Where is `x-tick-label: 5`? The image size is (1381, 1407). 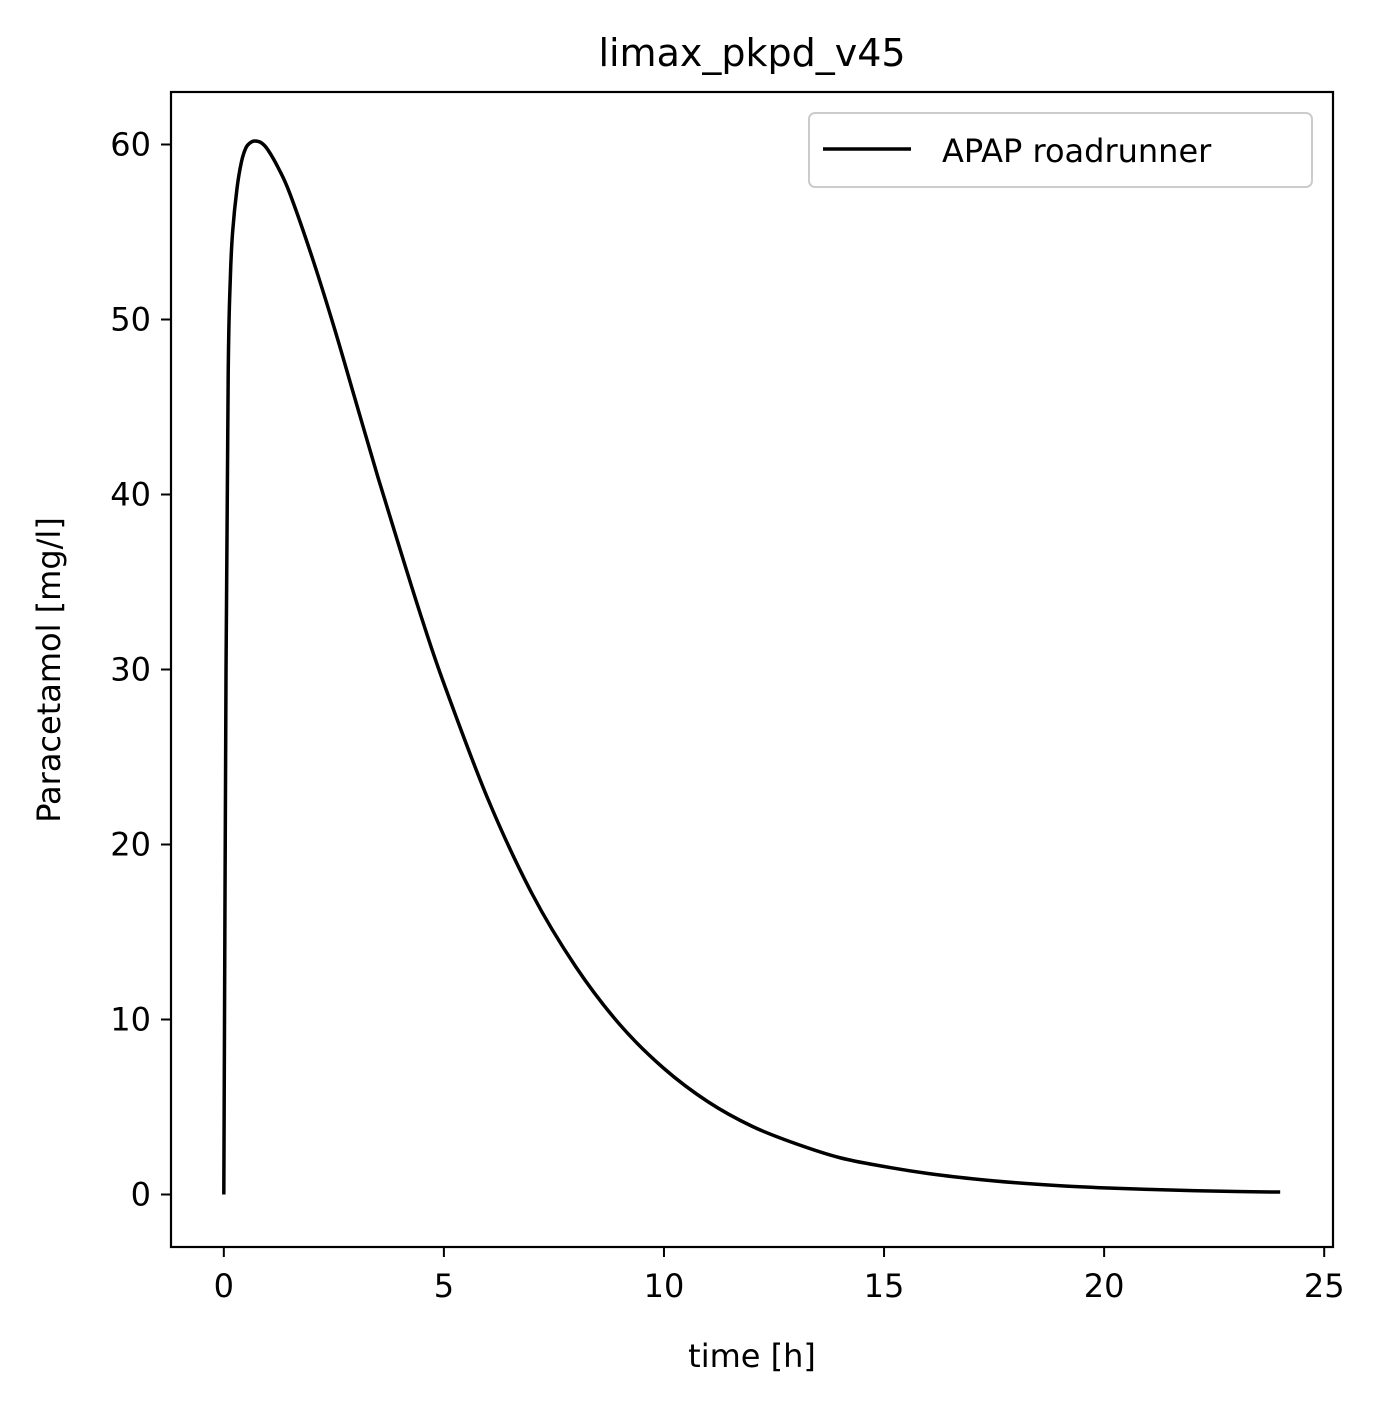 x-tick-label: 5 is located at coordinates (444, 1286).